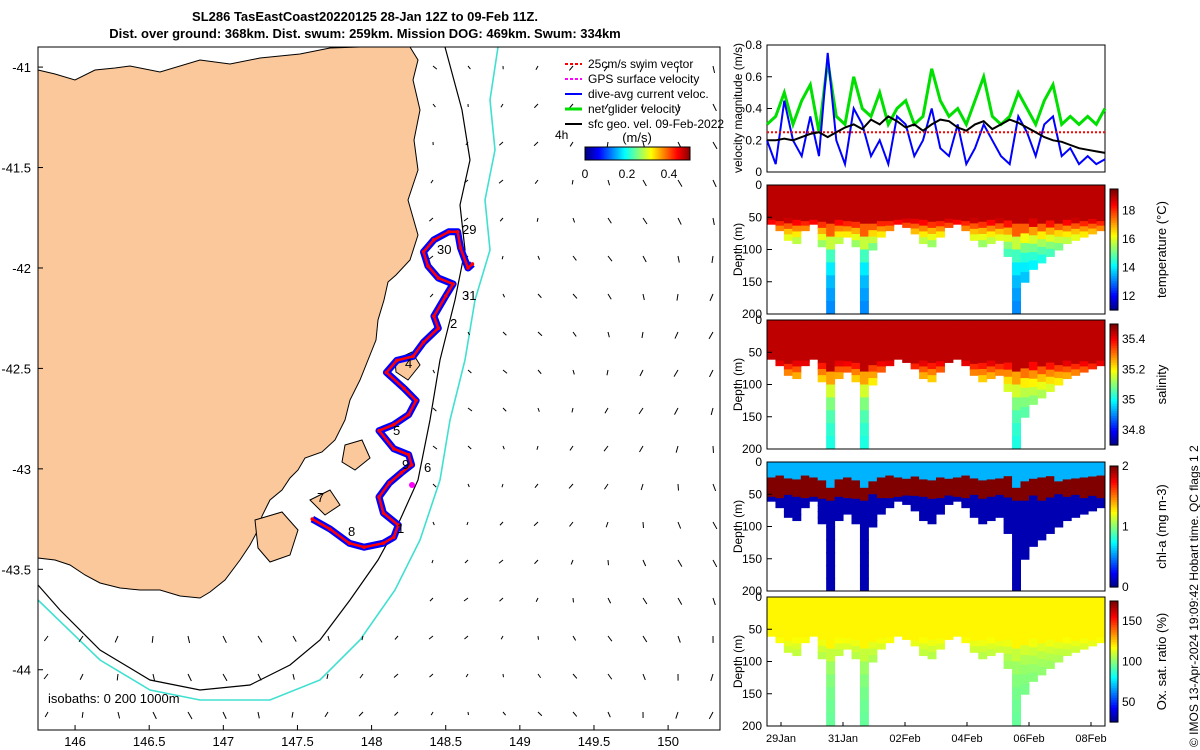 The width and height of the screenshot is (1200, 750). Describe the element at coordinates (312, 519) in the screenshot. I see `track-point` at that location.